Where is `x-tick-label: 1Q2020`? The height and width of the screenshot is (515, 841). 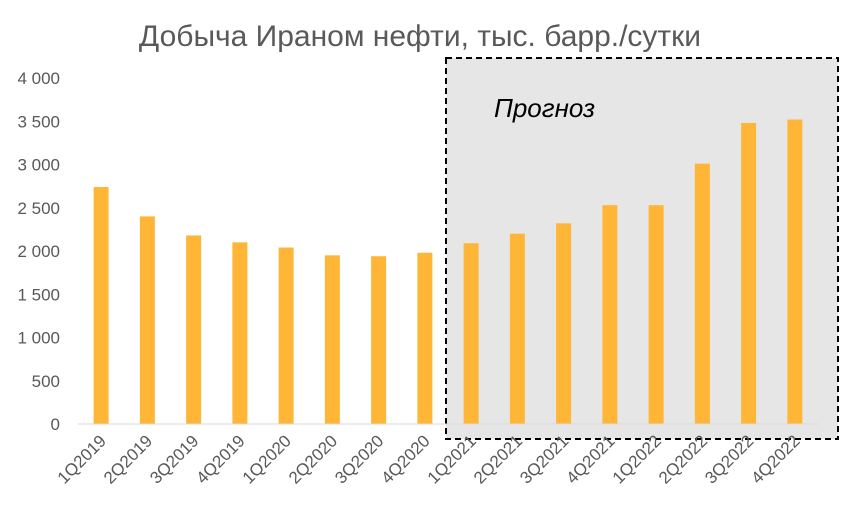
x-tick-label: 1Q2020 is located at coordinates (267, 459).